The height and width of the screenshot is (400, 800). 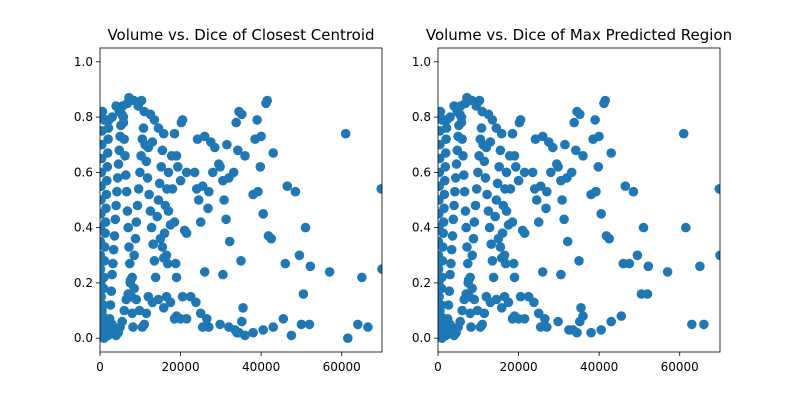 I want to click on y-tick-label: 0.6, so click(x=421, y=172).